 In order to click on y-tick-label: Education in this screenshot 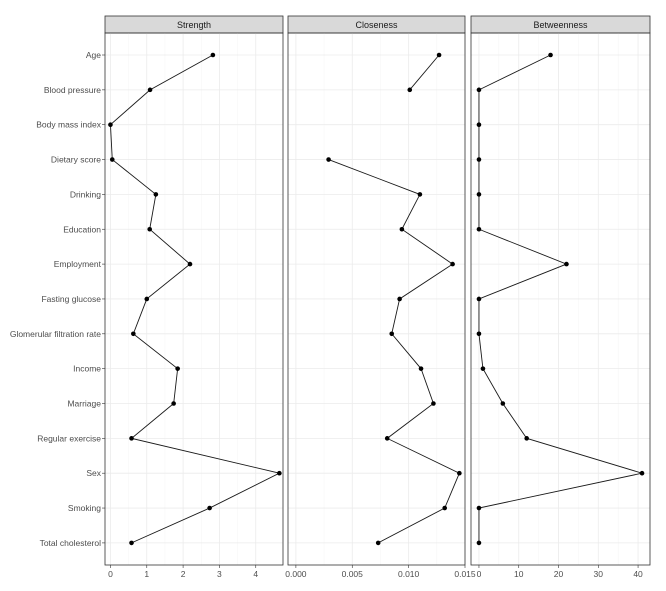, I will do `click(82, 229)`.